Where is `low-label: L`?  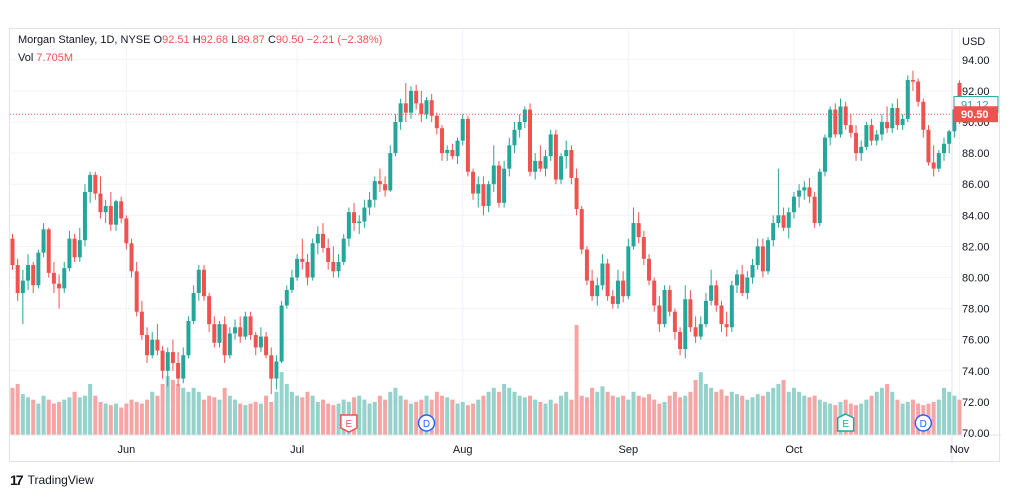
low-label: L is located at coordinates (234, 40).